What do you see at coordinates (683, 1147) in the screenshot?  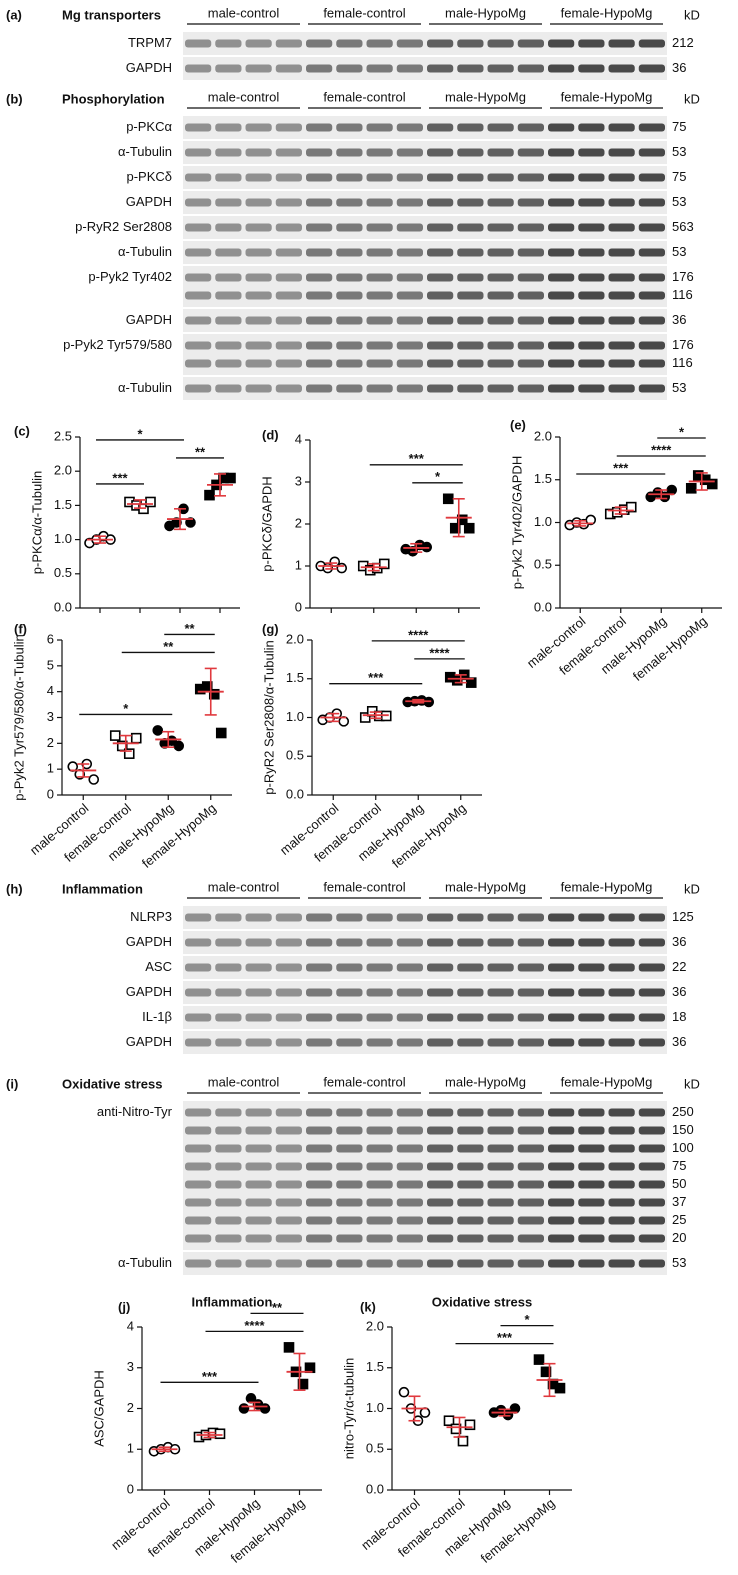 I see `kd-marker: 100` at bounding box center [683, 1147].